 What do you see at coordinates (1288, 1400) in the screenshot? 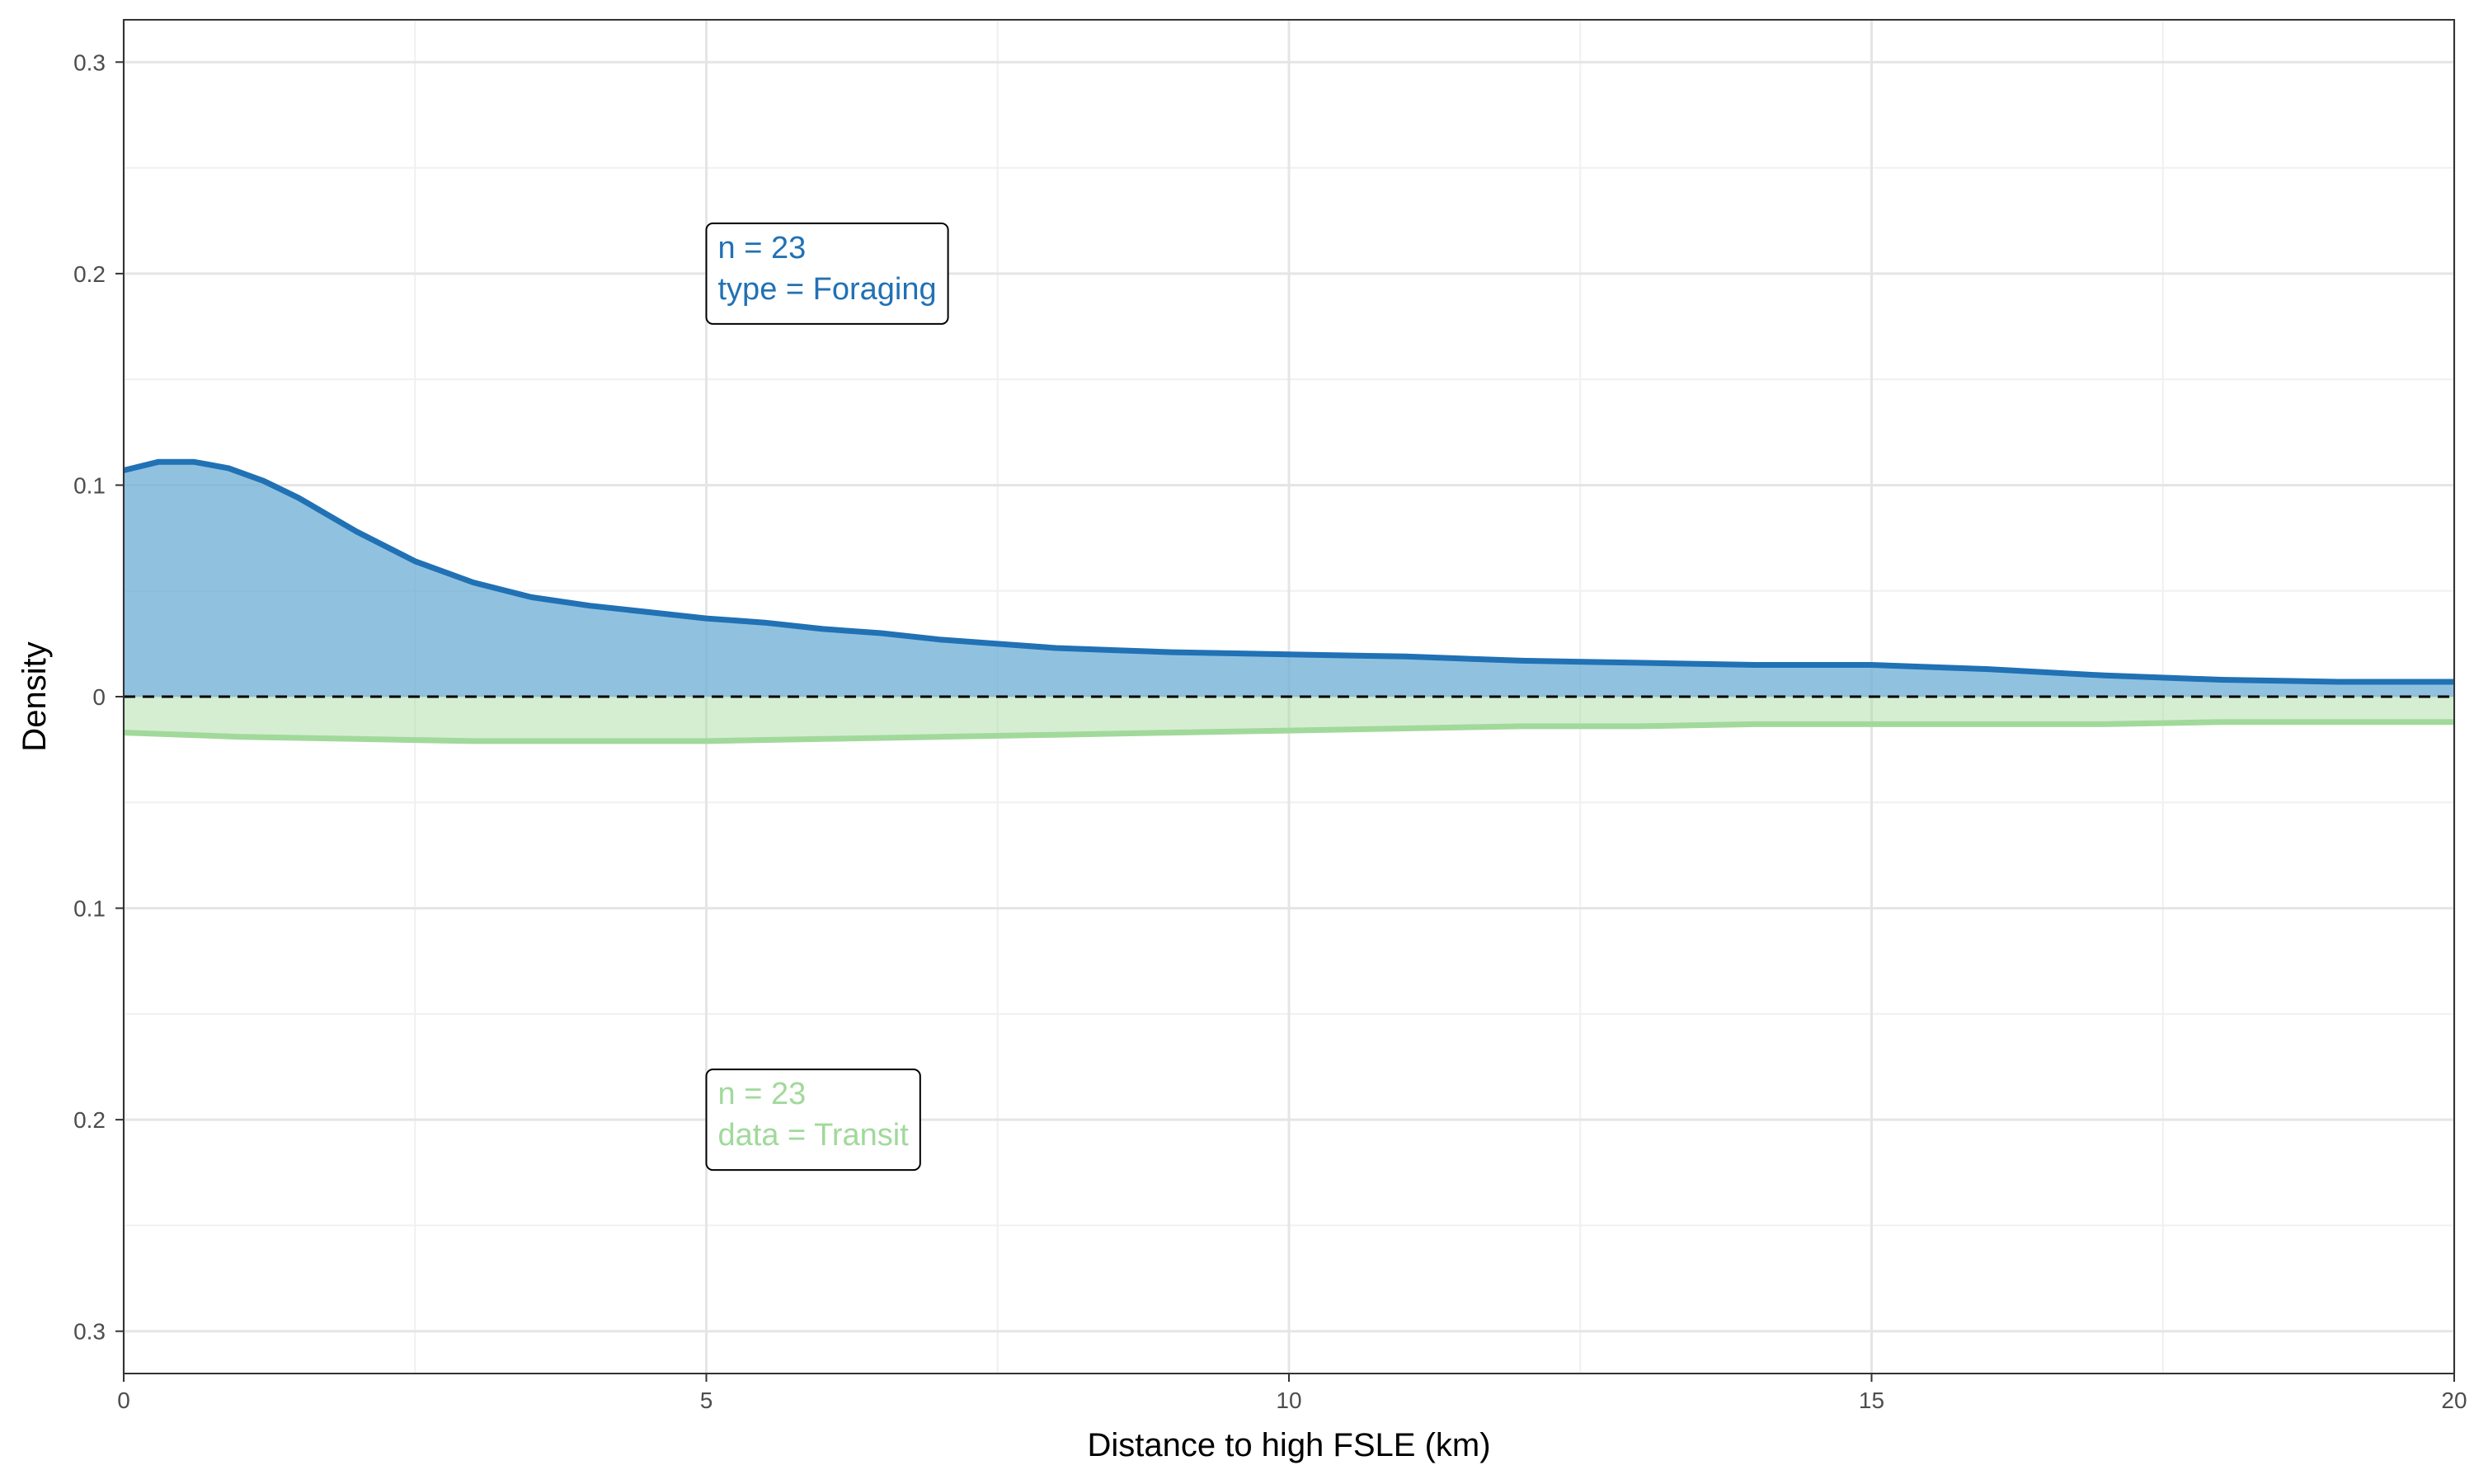
I see `x-tick-label: 10` at bounding box center [1288, 1400].